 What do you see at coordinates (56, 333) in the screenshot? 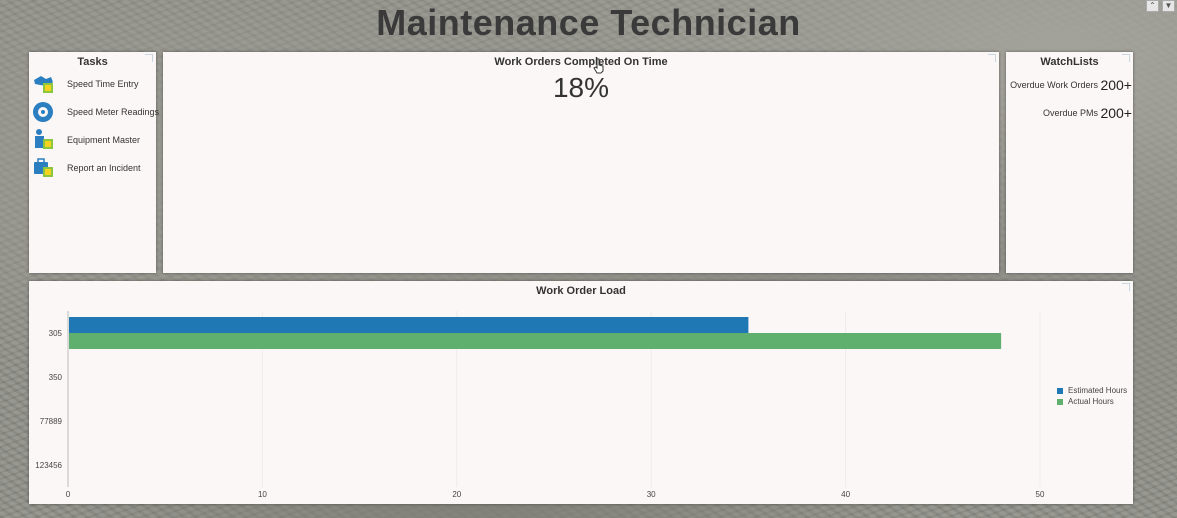
I see `y-tick-label: 305` at bounding box center [56, 333].